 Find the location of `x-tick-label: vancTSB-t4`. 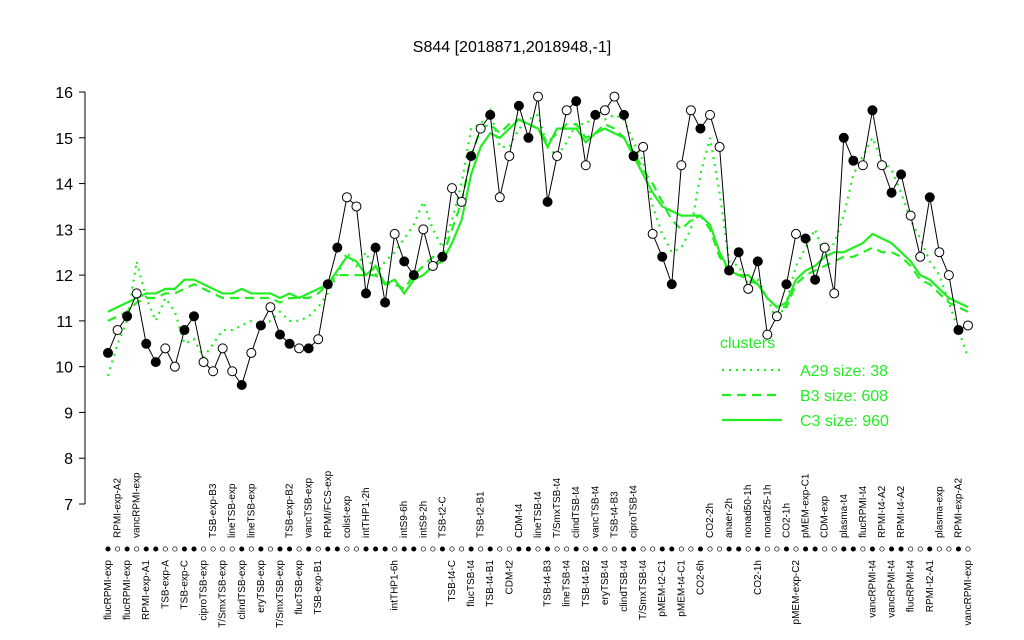

x-tick-label: vancTSB-t4 is located at coordinates (595, 511).